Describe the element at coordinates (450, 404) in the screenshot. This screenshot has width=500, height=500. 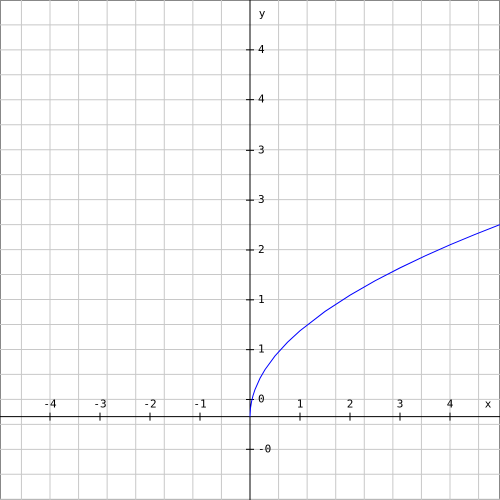
I see `x-tick-label: 4` at that location.